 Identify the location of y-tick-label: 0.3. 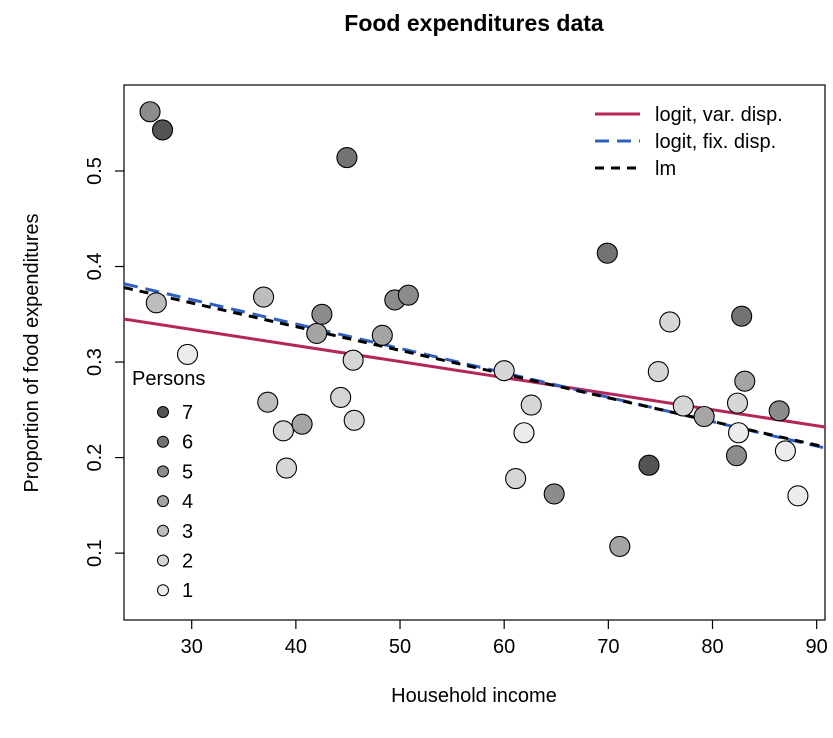
(95, 362).